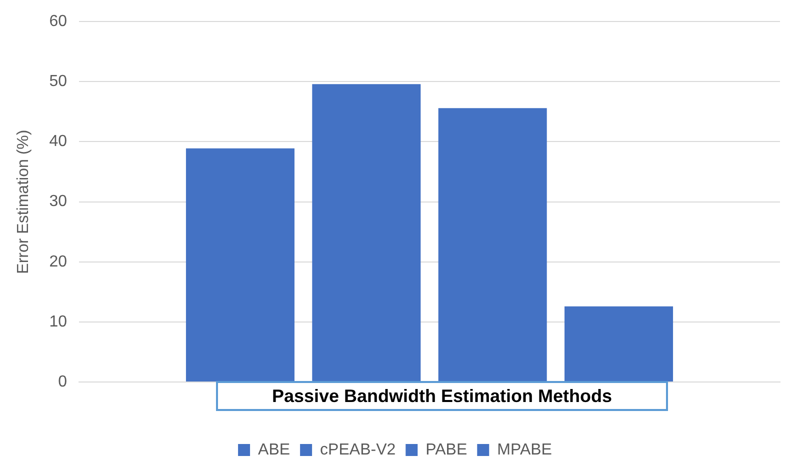 The image size is (794, 474). What do you see at coordinates (58, 21) in the screenshot?
I see `y-tick-label: 60` at bounding box center [58, 21].